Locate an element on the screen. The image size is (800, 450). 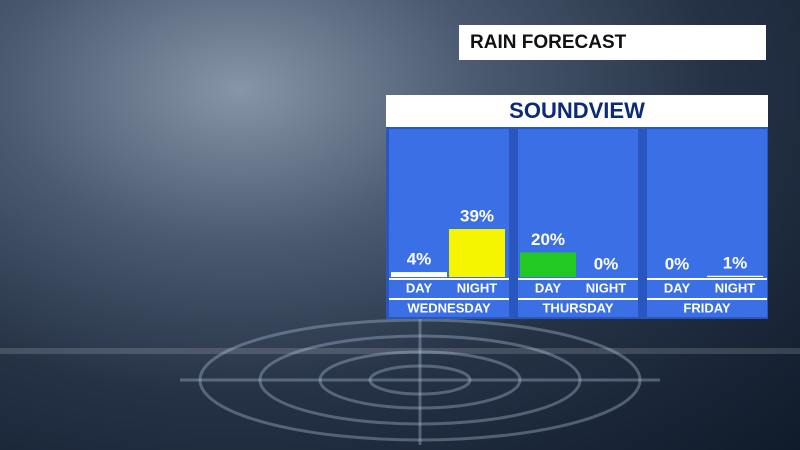
chart-subtitle: SOUNDVIEW is located at coordinates (577, 110).